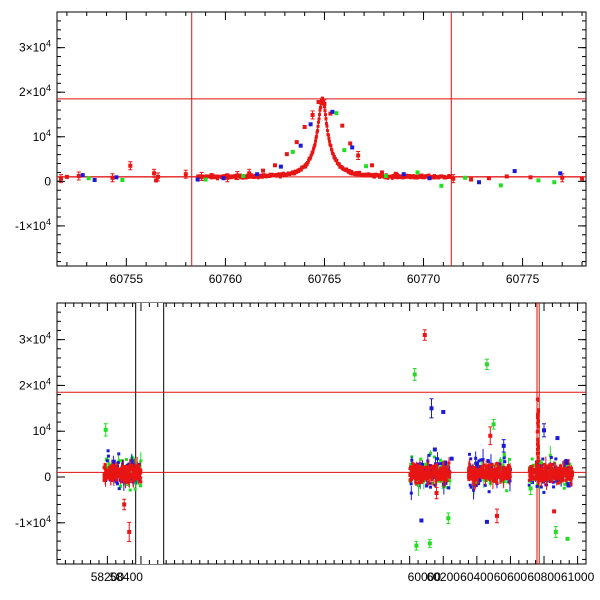  Describe the element at coordinates (33, 225) in the screenshot. I see `y-tick-label: -1×10⁴` at that location.